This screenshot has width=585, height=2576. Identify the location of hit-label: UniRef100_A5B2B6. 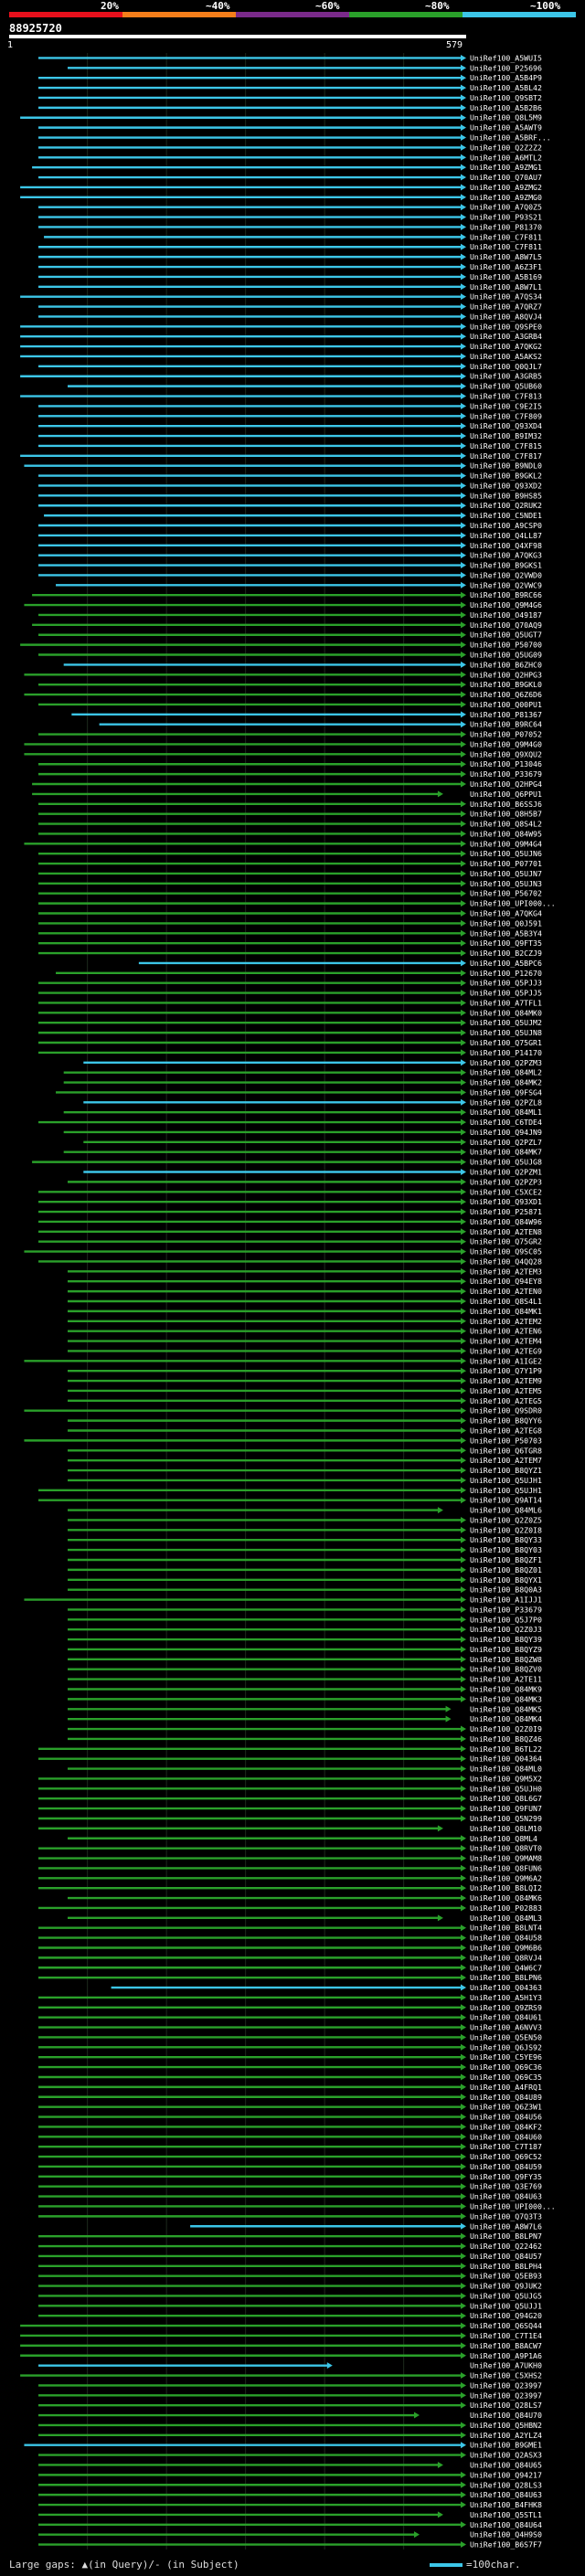
(506, 107).